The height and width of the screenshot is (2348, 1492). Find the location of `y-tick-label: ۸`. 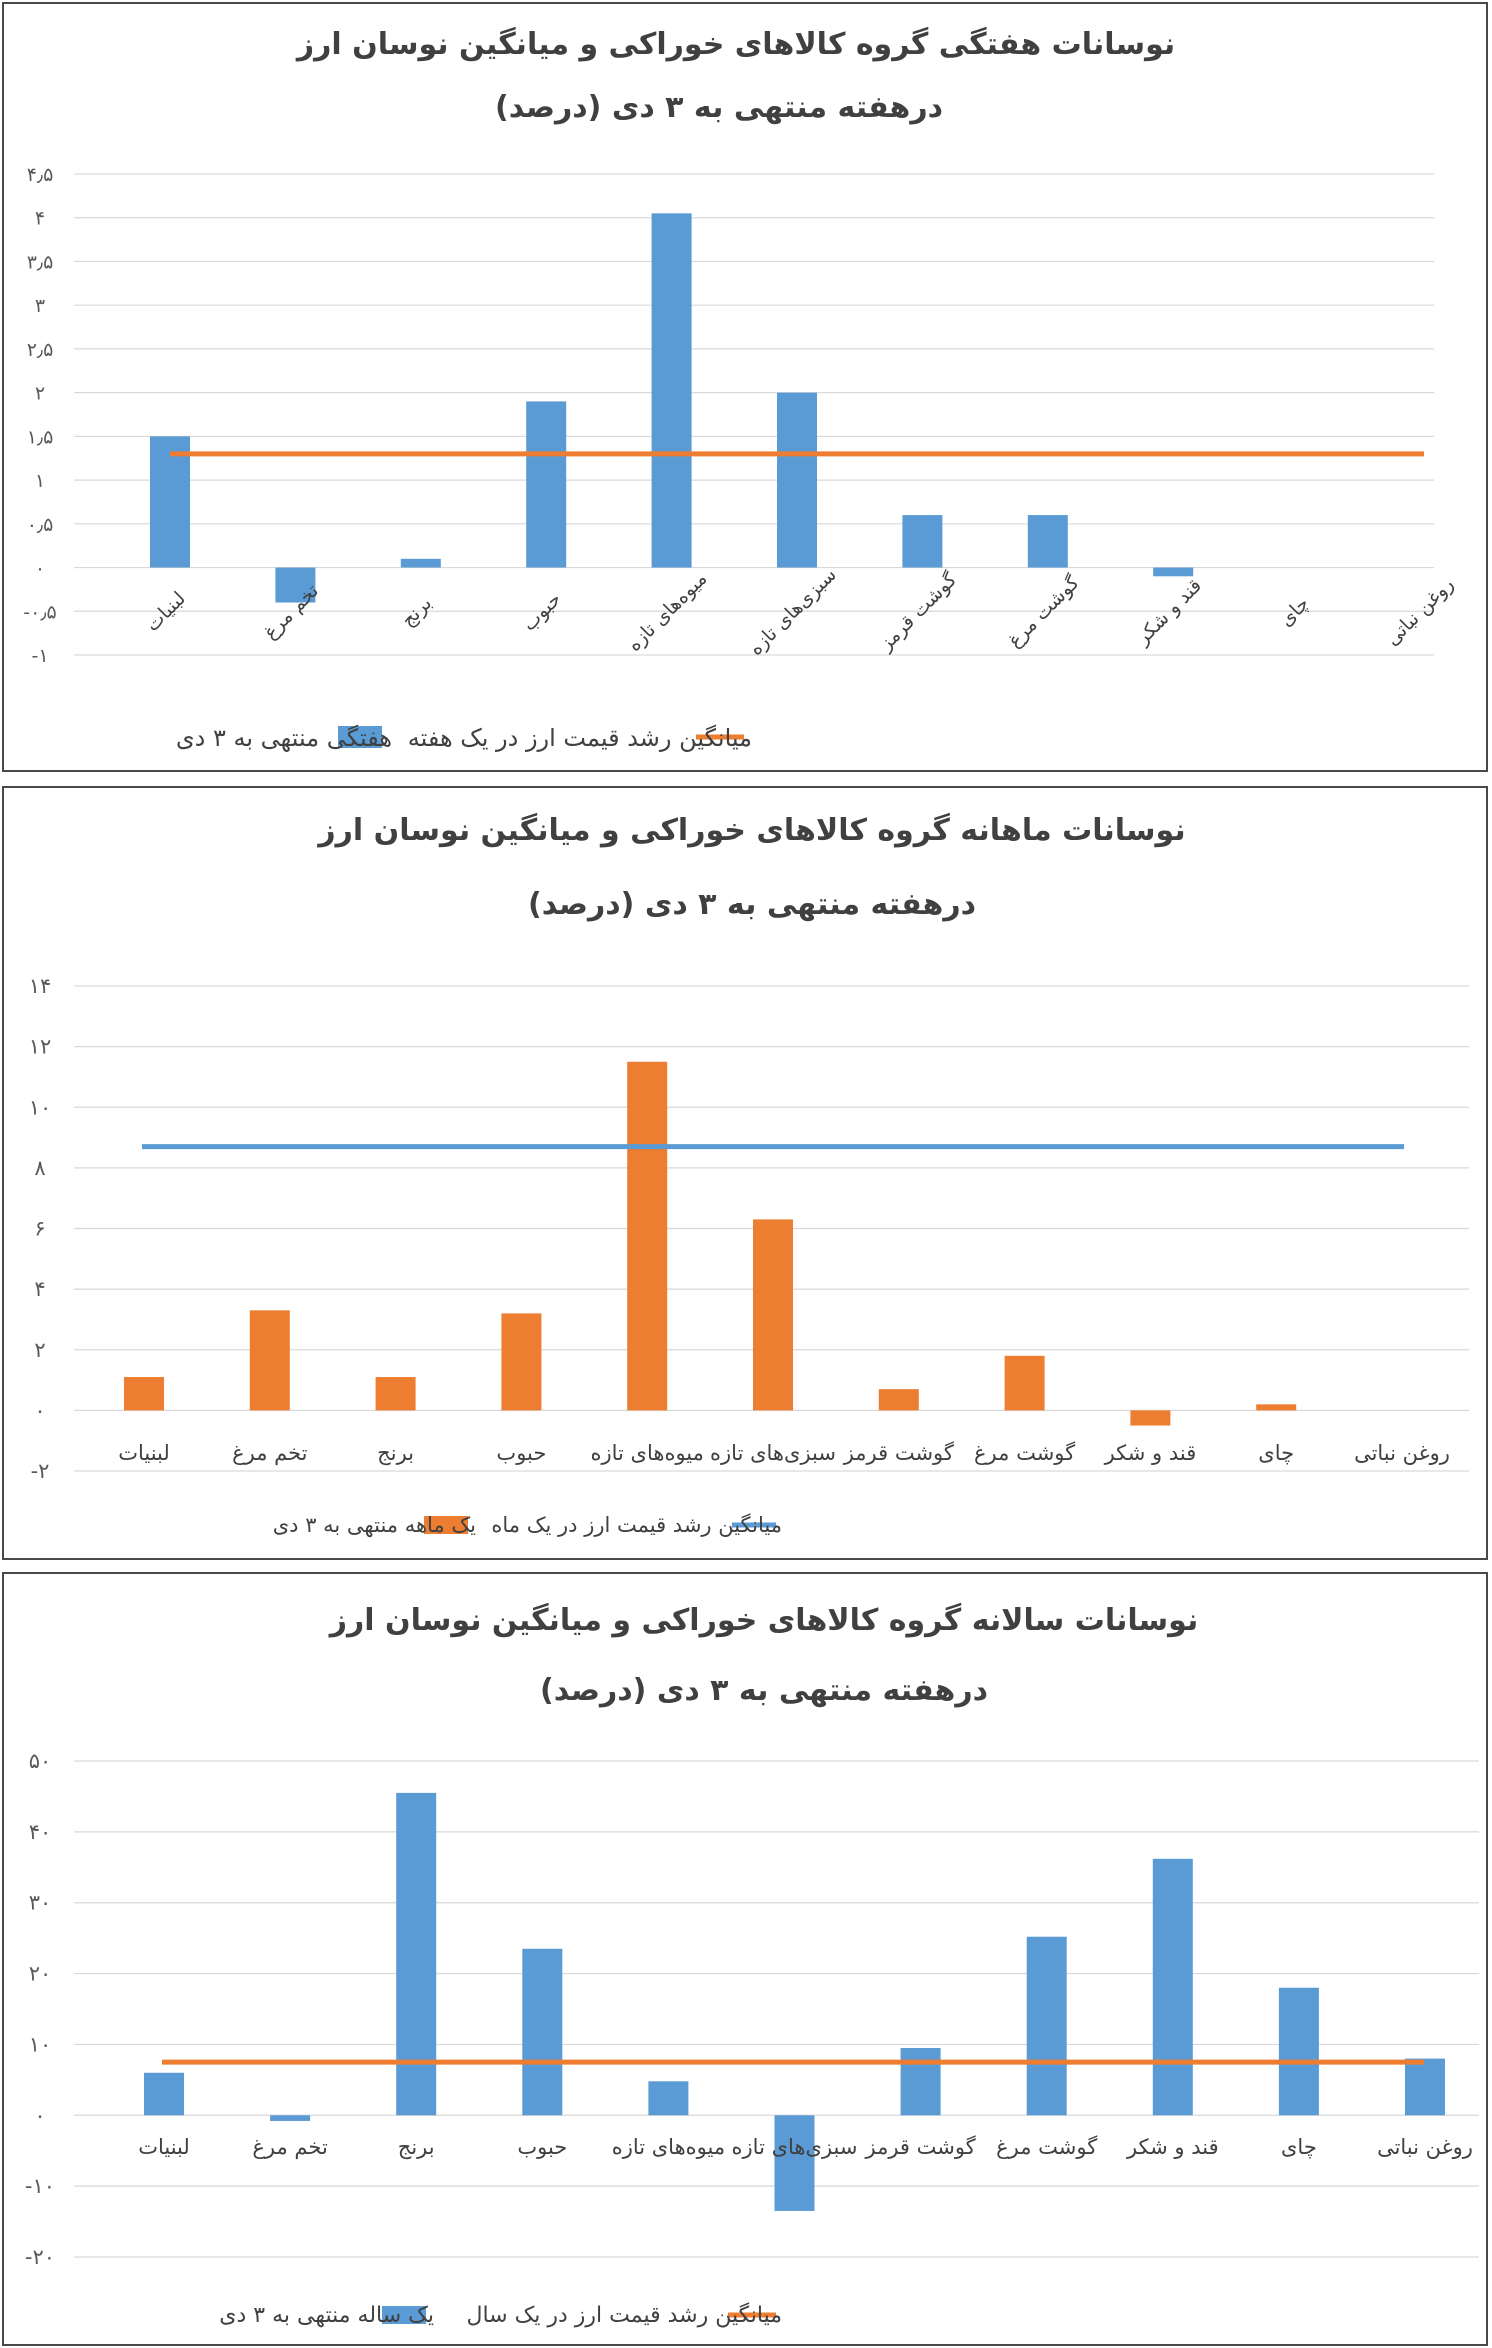

y-tick-label: ۸ is located at coordinates (39, 1168).